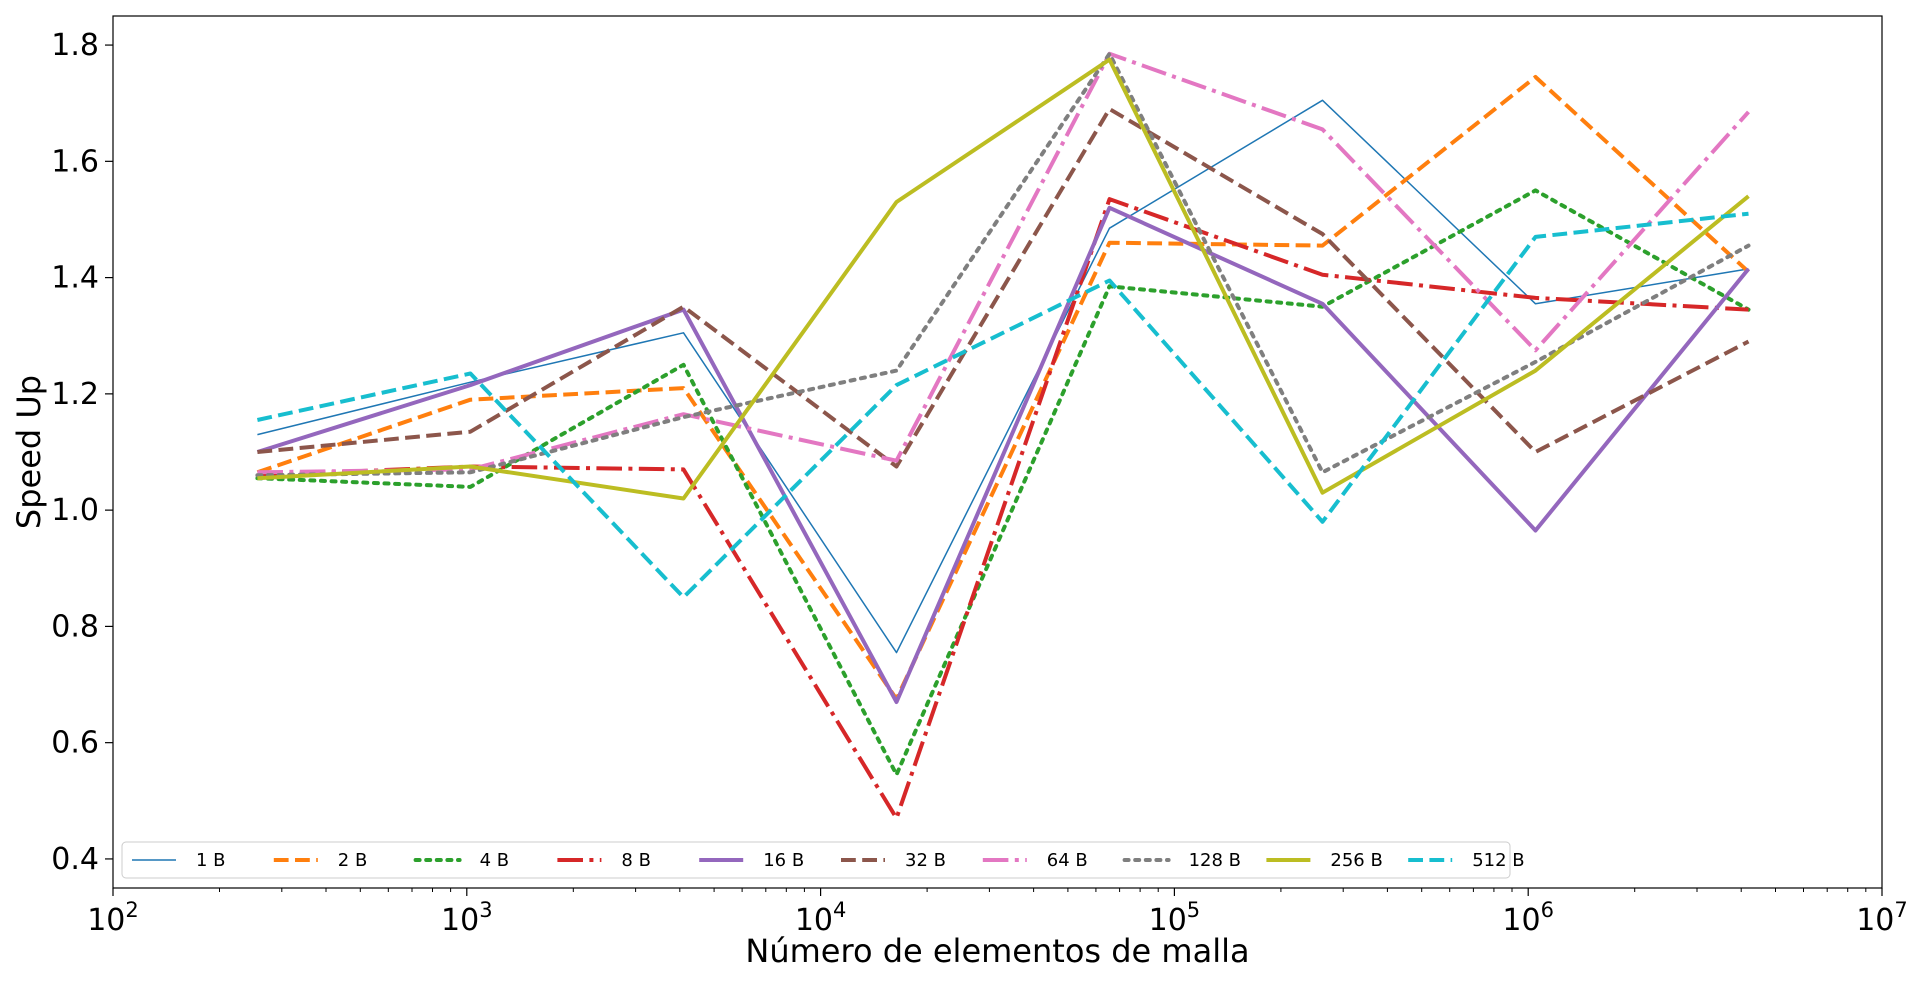 The width and height of the screenshot is (1920, 982). Describe the element at coordinates (997, 951) in the screenshot. I see `x-axis-label: Número de elementos de malla` at that location.